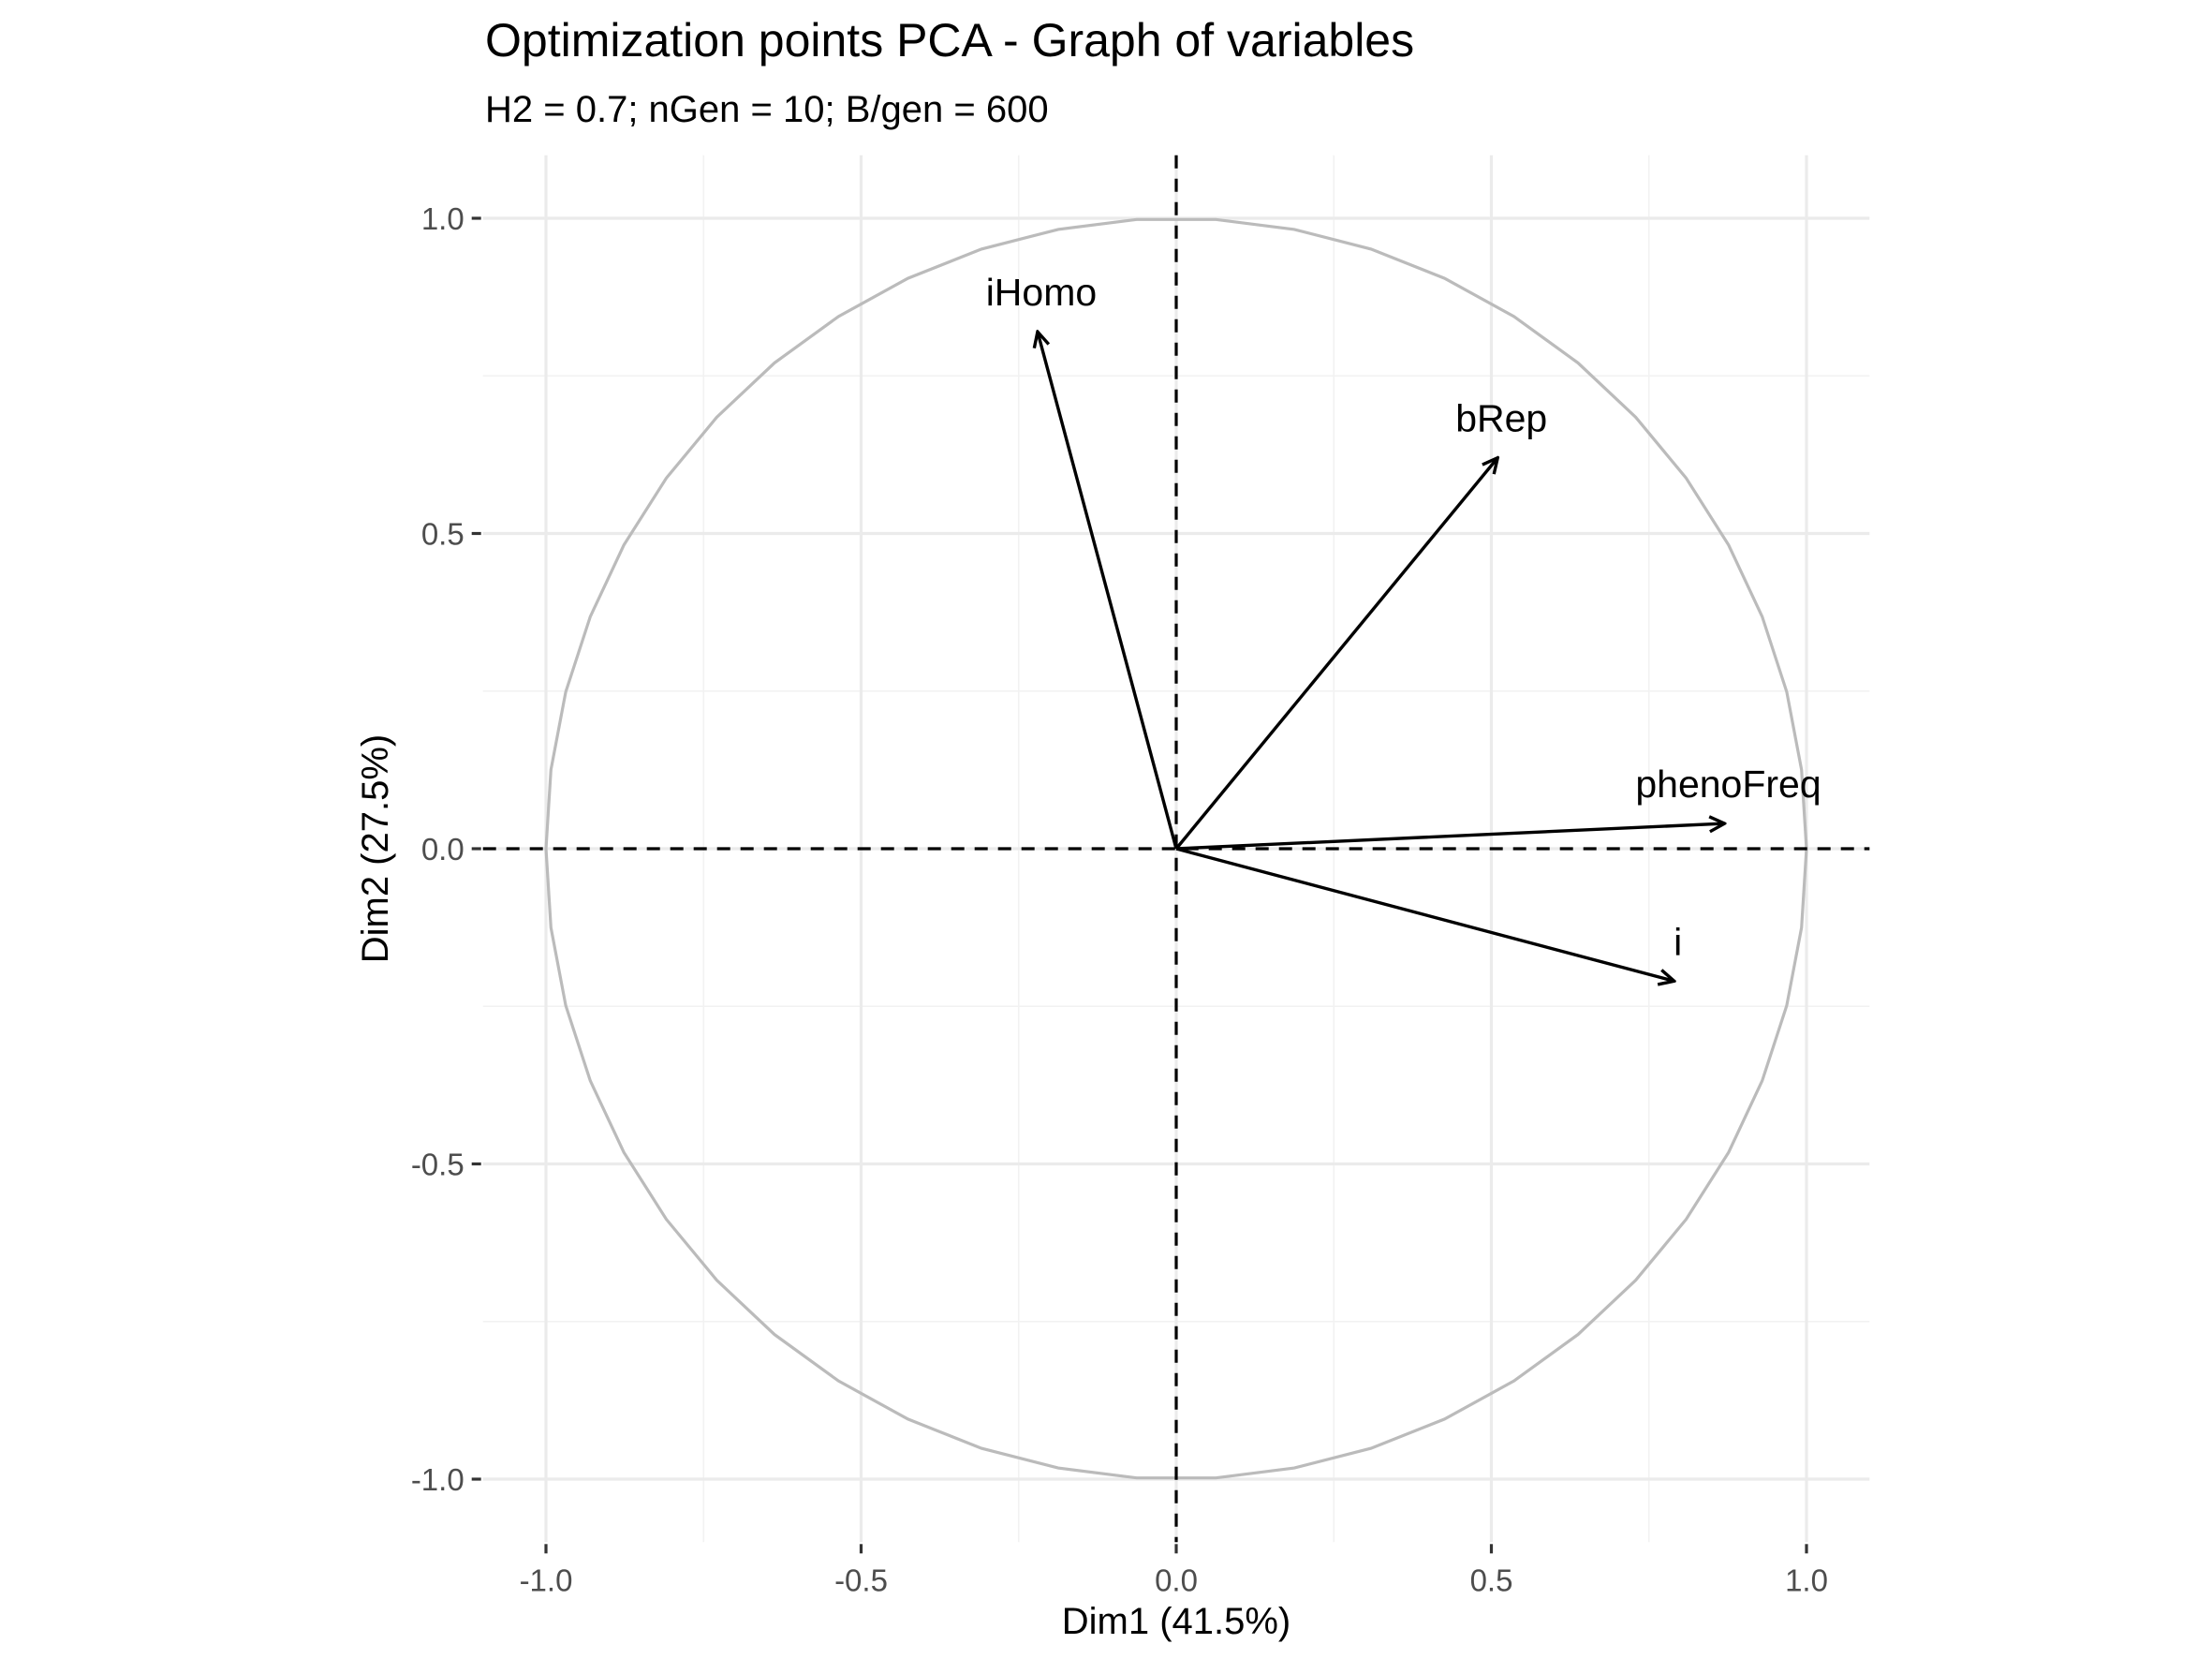  I want to click on variable-label-bRep: bRep, so click(1501, 419).